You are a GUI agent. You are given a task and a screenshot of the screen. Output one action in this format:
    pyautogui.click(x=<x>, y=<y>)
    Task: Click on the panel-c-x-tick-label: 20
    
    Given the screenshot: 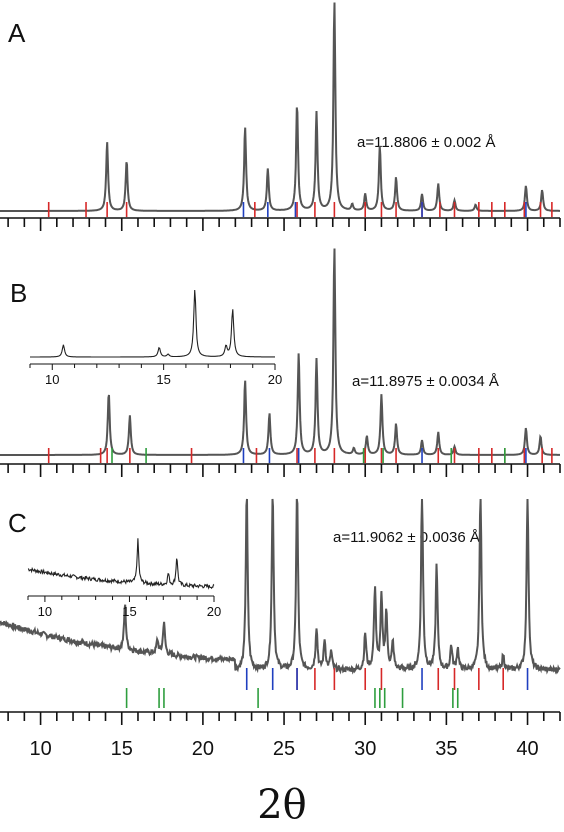 What is the action you would take?
    pyautogui.click(x=203, y=749)
    